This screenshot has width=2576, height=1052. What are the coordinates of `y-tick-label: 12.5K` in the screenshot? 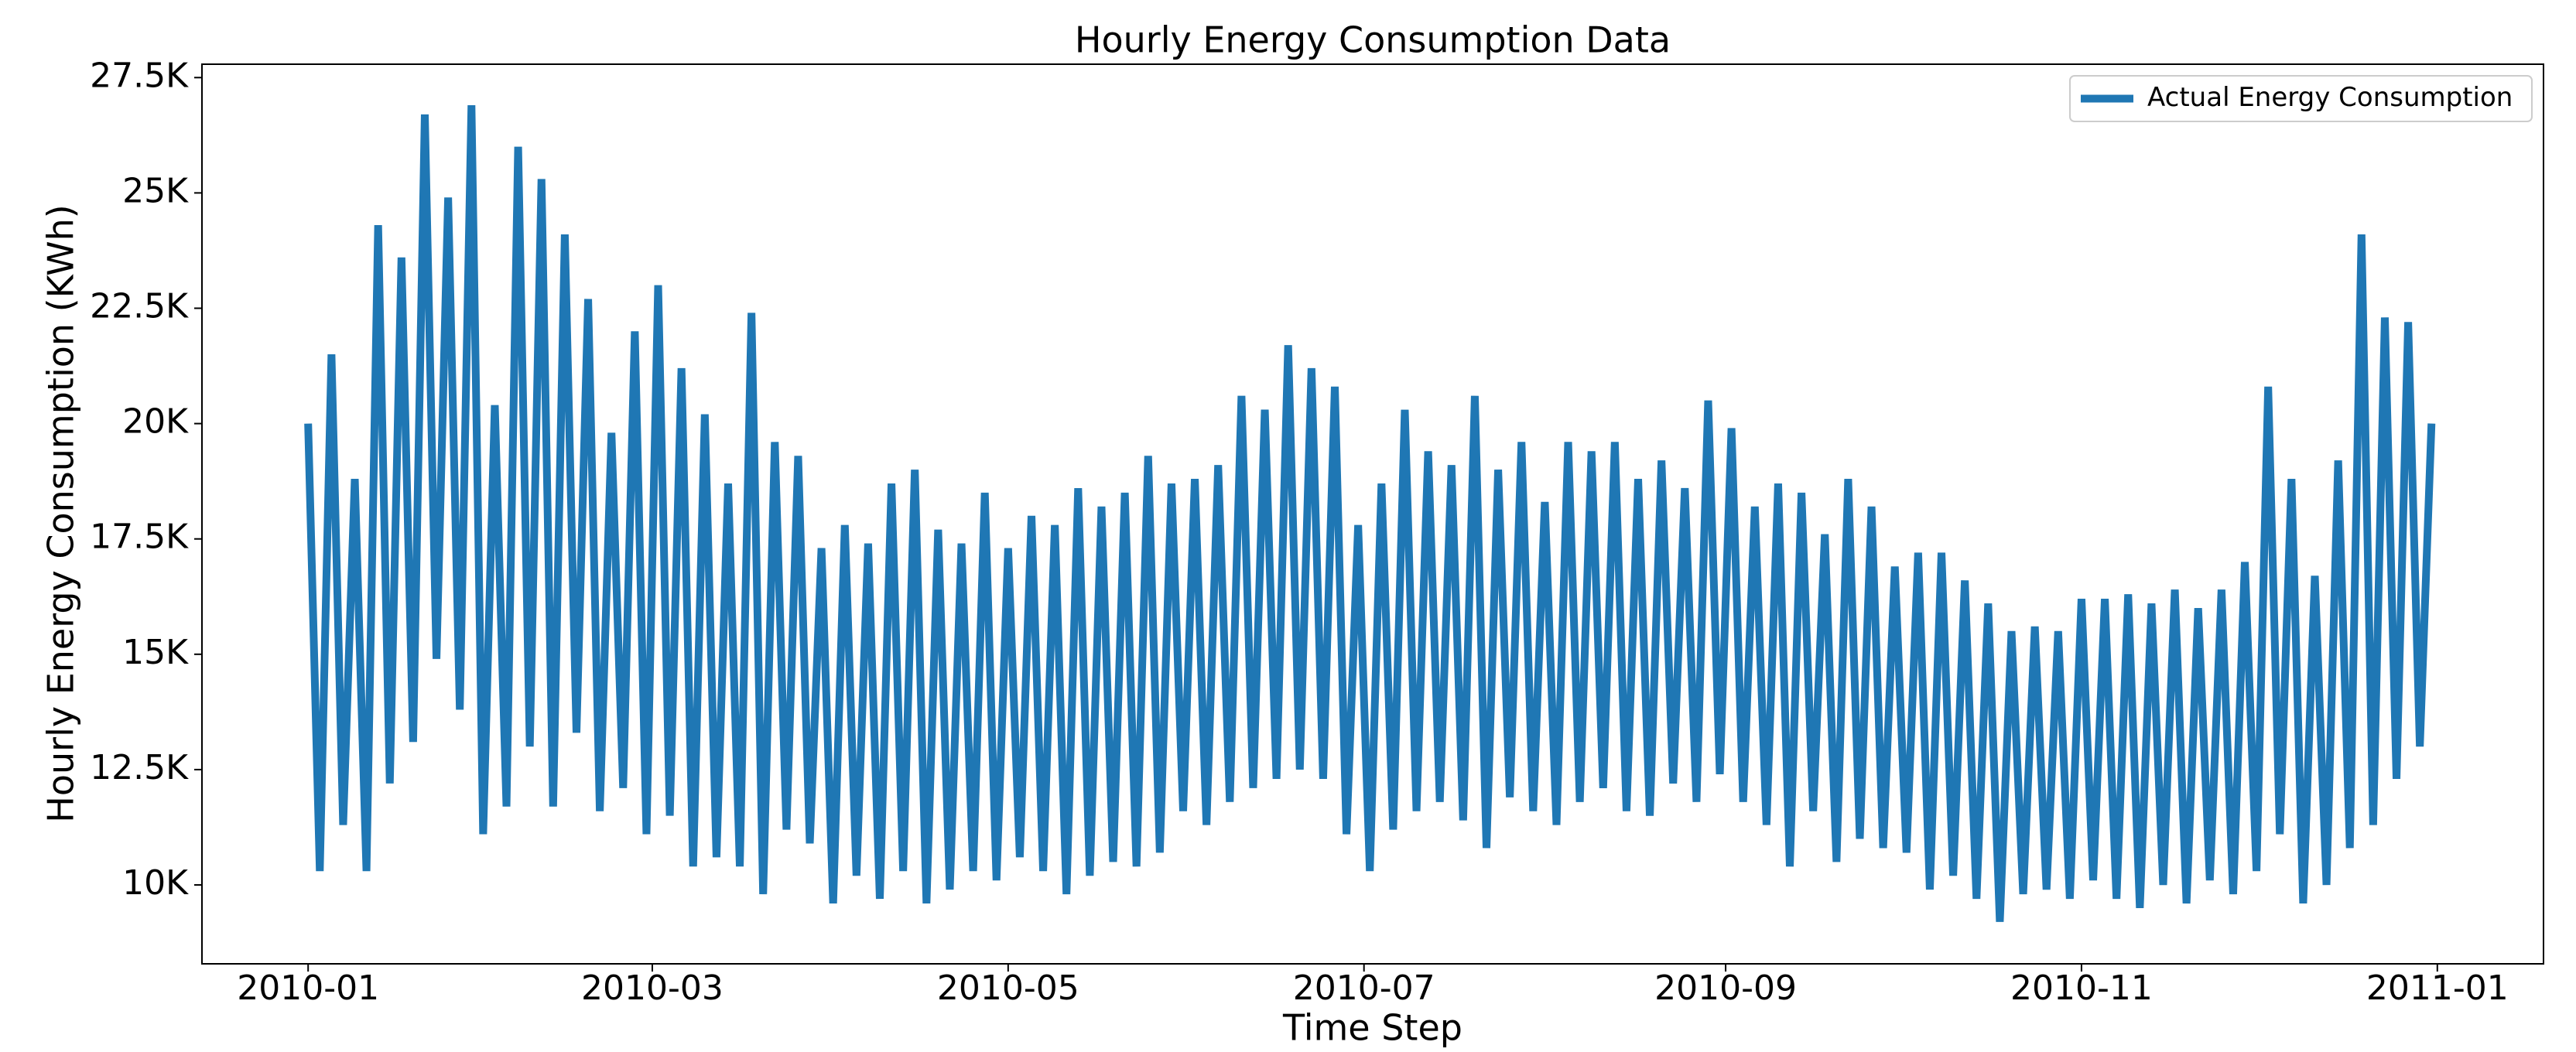 It's located at (139, 767).